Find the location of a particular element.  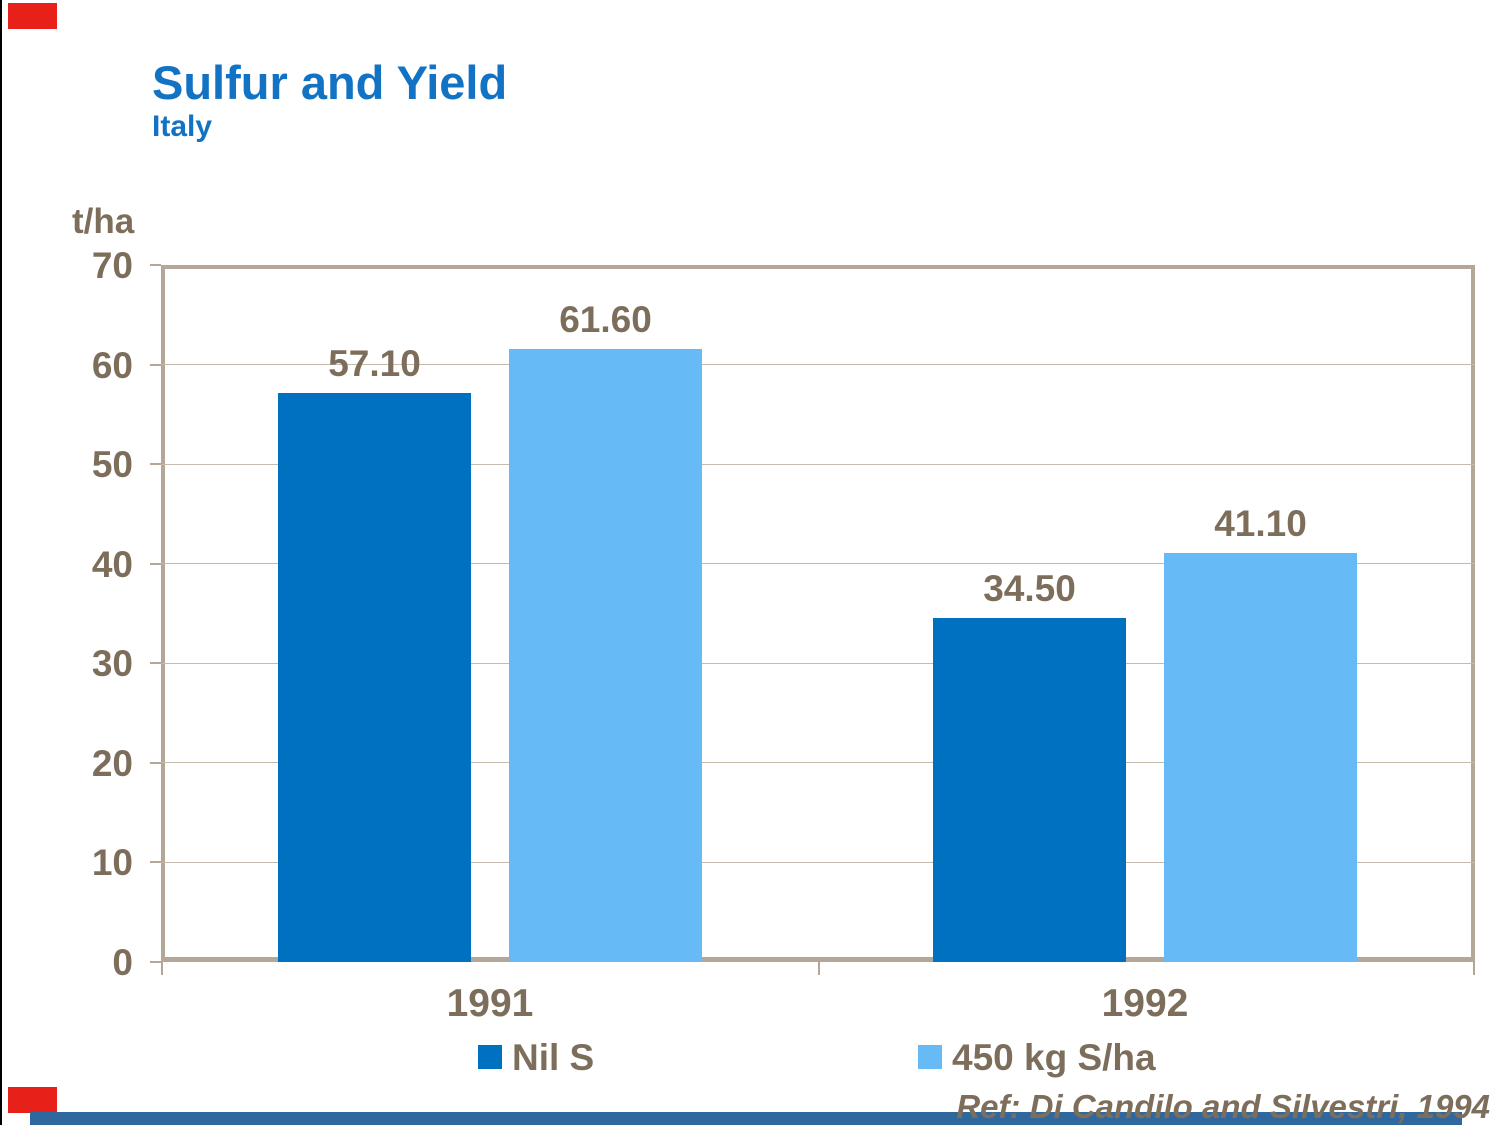

y-axis-tick-label: 70 is located at coordinates (112, 265).